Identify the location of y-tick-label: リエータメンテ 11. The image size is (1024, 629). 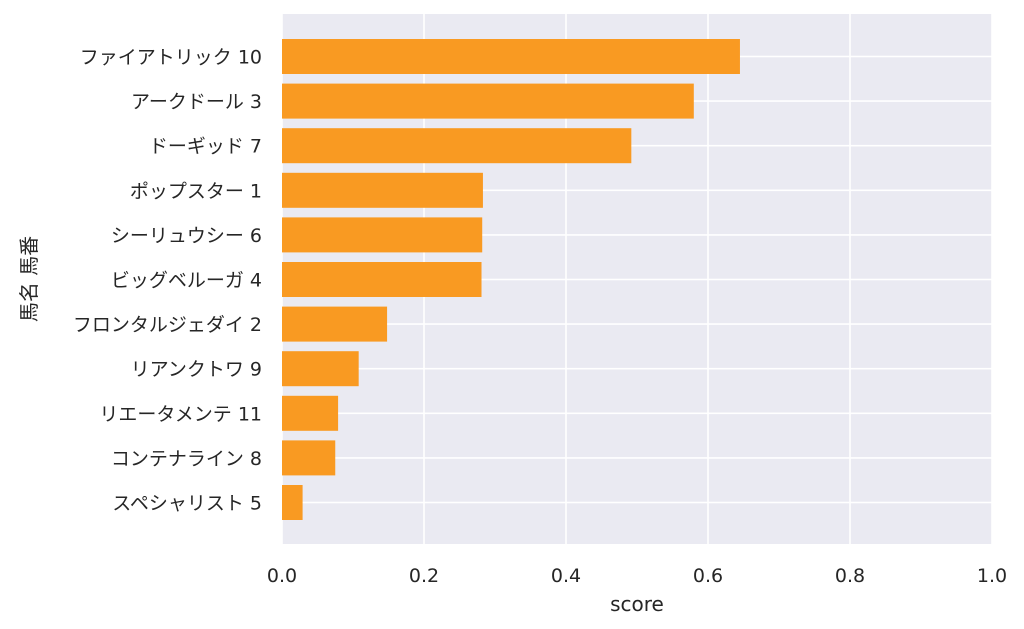
(180, 414).